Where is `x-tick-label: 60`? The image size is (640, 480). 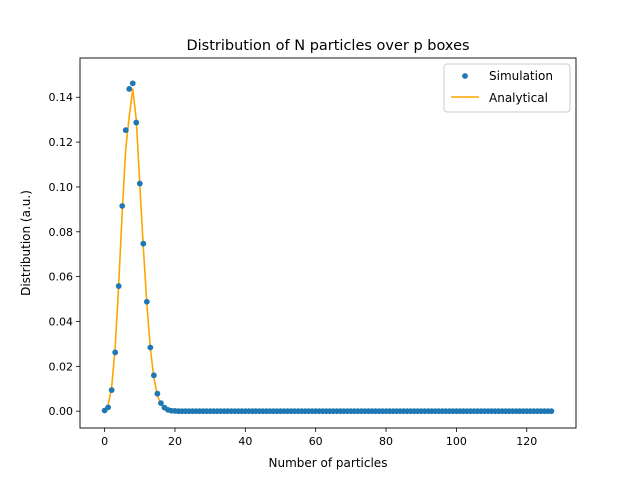
x-tick-label: 60 is located at coordinates (316, 441).